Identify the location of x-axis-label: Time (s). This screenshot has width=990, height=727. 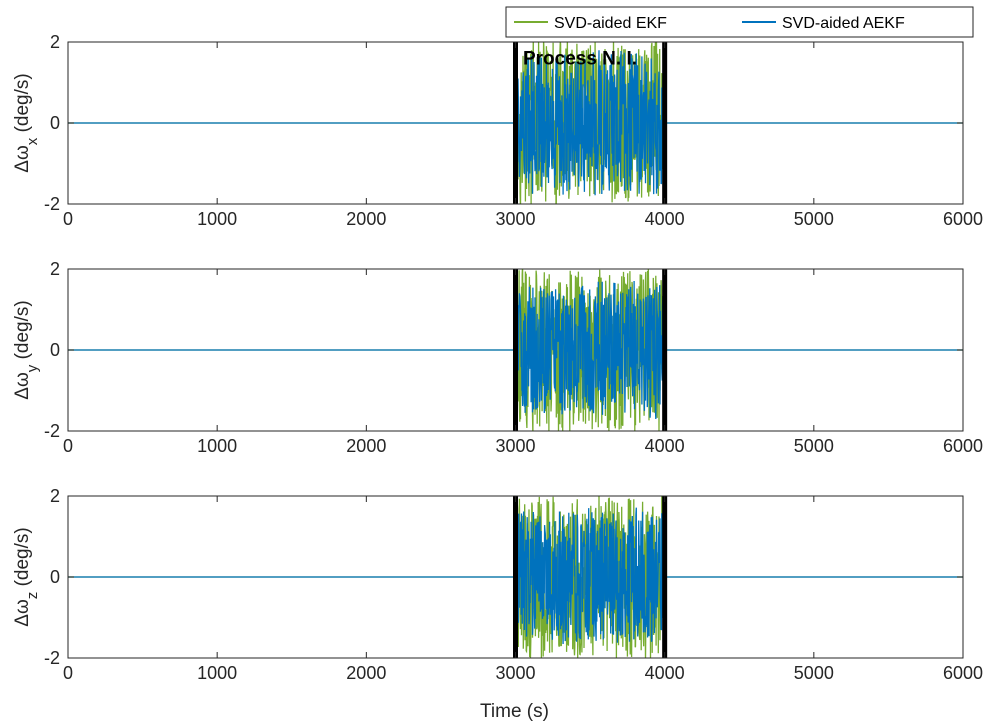
(514, 711).